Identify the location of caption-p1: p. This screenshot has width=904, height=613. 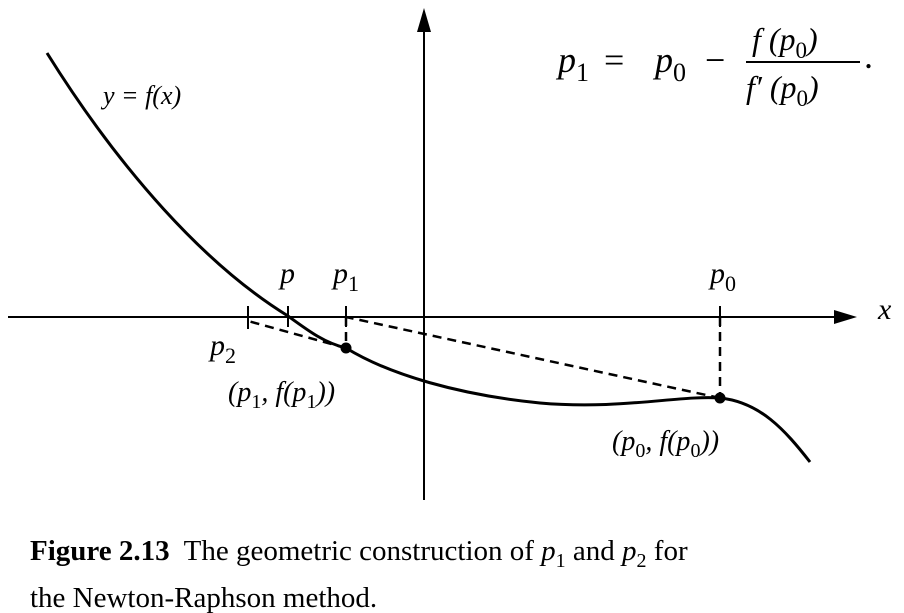
(548, 551).